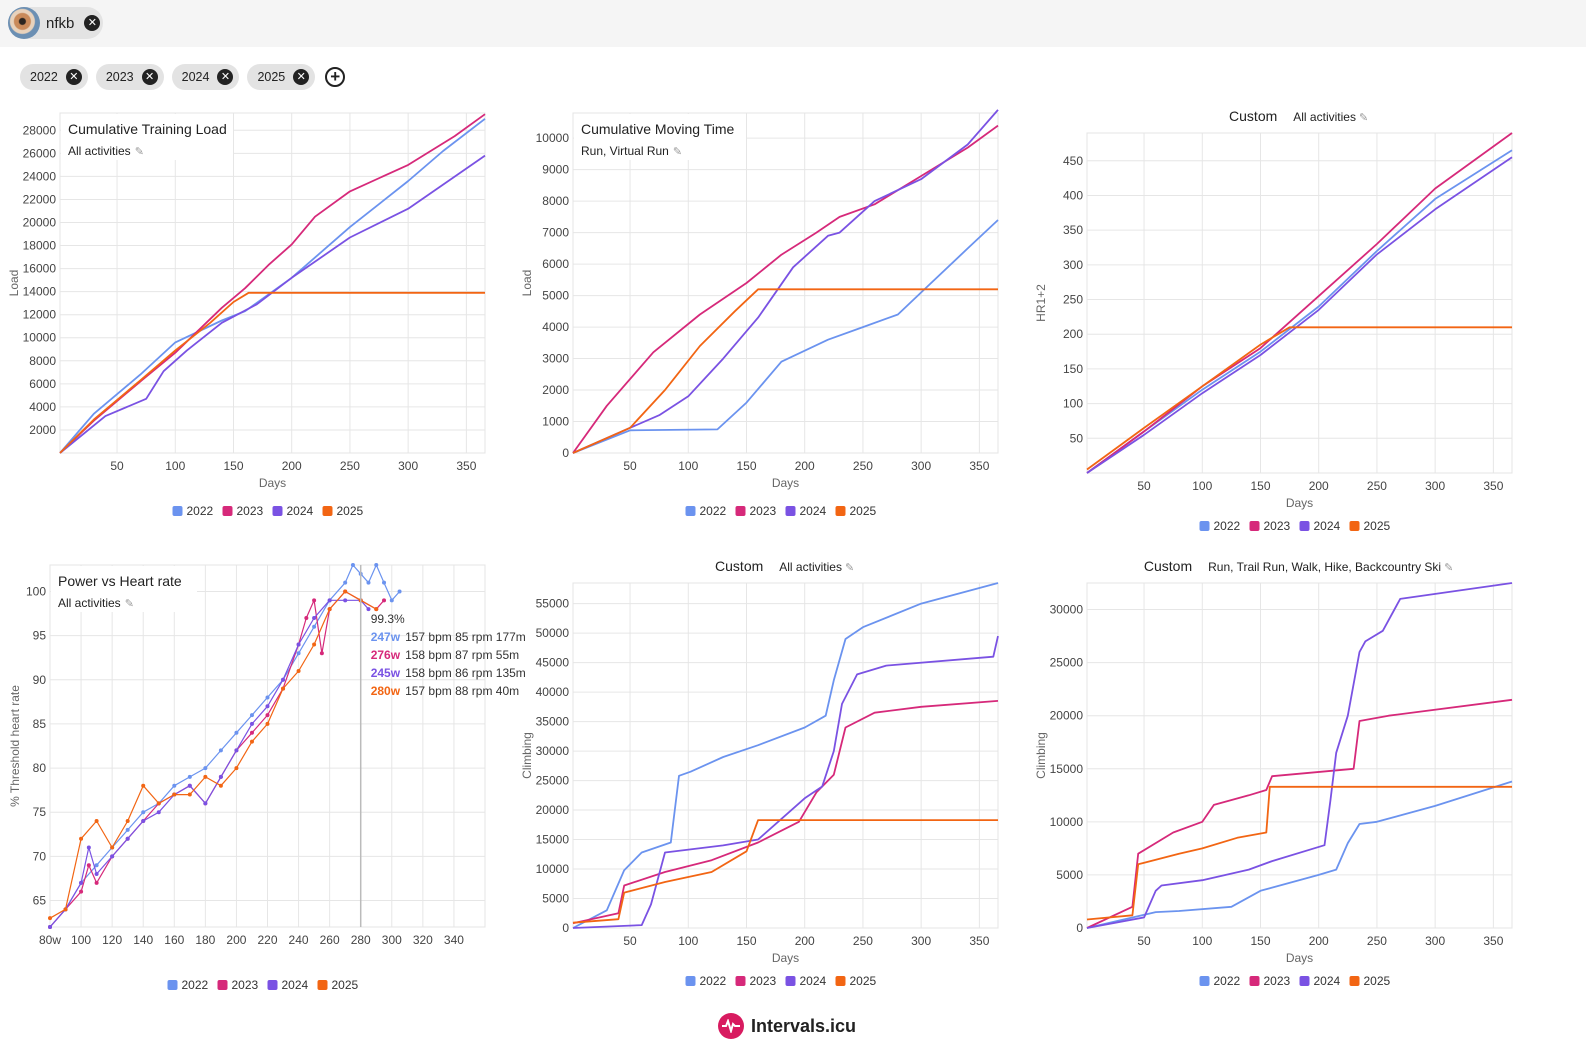  What do you see at coordinates (172, 985) in the screenshot?
I see `legend-swatch-2022` at bounding box center [172, 985].